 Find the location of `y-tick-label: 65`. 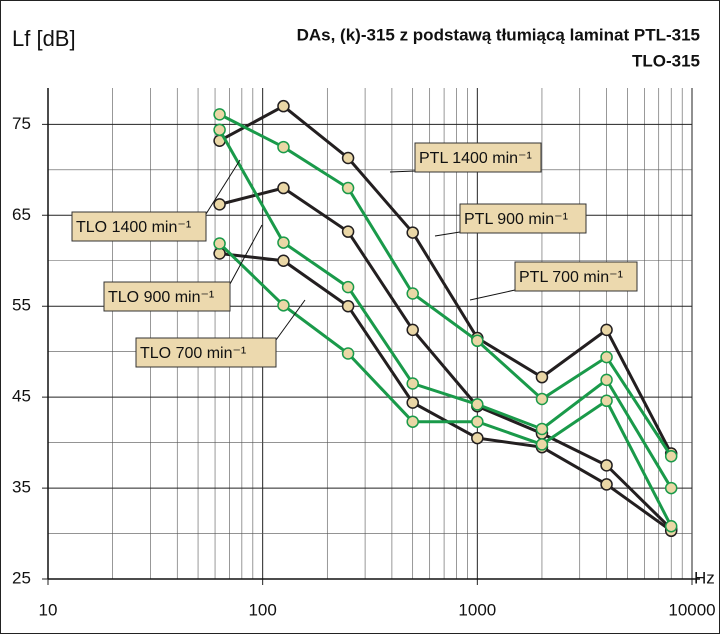

y-tick-label: 65 is located at coordinates (21, 214).